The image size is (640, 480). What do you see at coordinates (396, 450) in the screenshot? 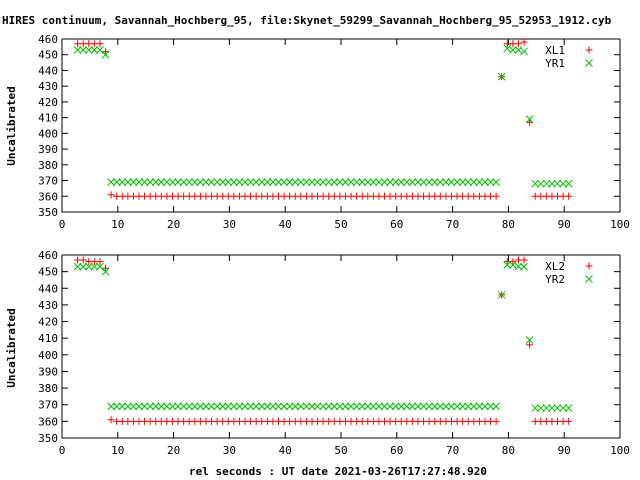
I see `x-tick-label: 60` at bounding box center [396, 450].